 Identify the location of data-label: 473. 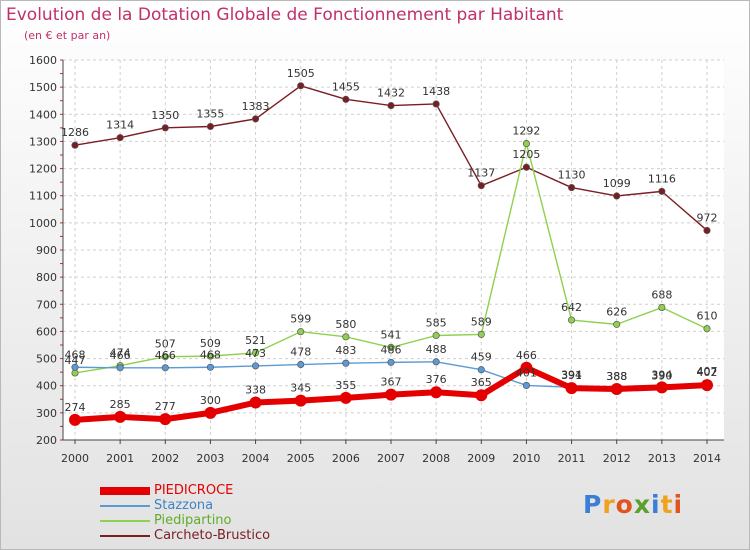
(255, 353).